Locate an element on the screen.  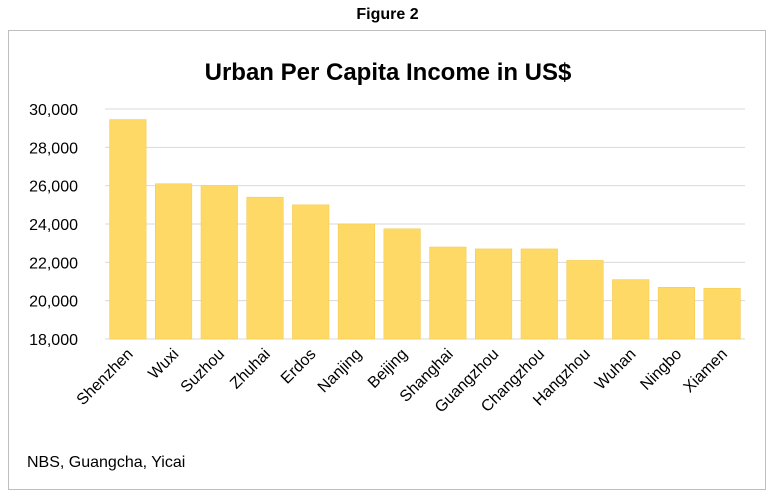
bar-shanghai is located at coordinates (448, 293).